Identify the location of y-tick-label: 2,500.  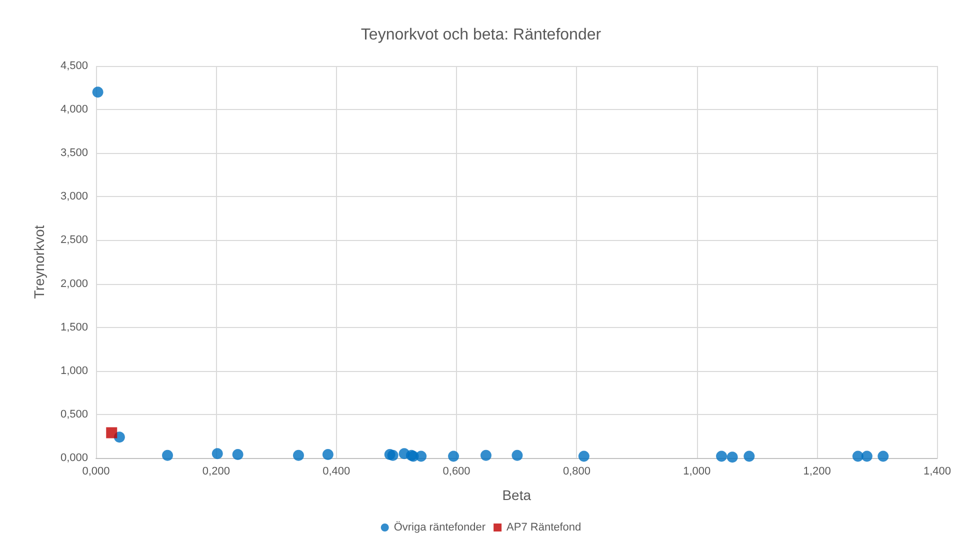
(74, 240).